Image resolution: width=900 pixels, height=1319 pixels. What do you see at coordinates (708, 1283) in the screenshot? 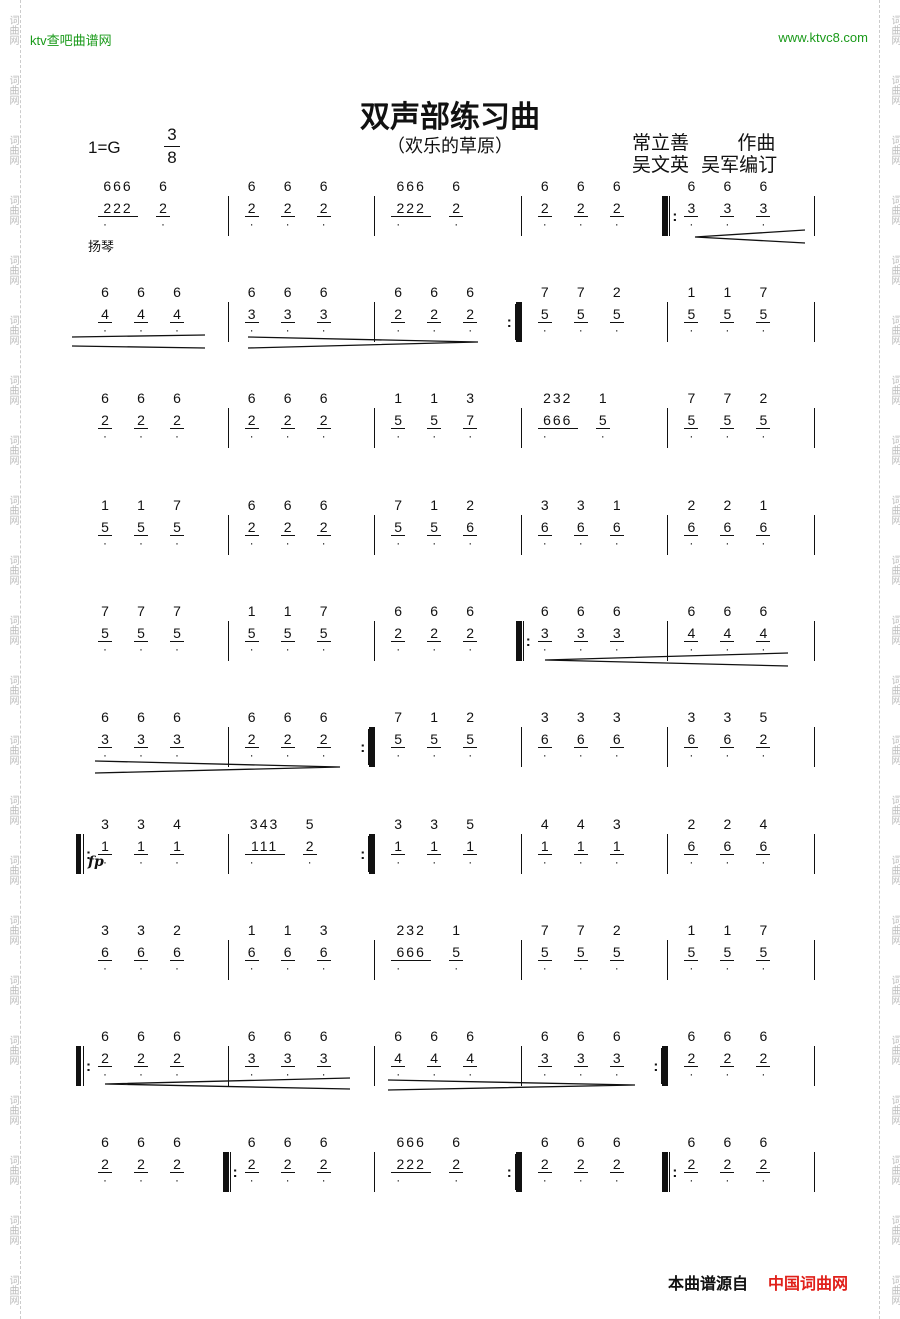
I see `footer-source-label: 本曲谱源自` at bounding box center [708, 1283].